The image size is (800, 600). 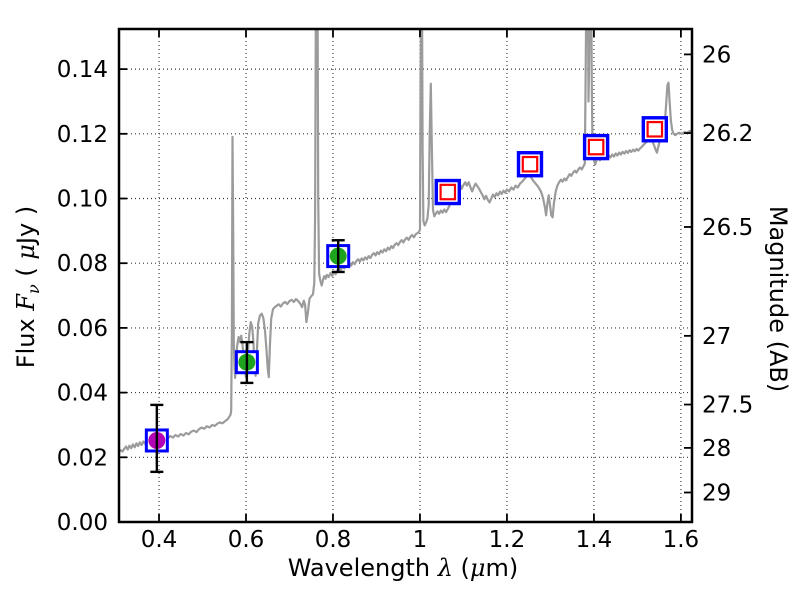 I want to click on right-tick-label: 29, so click(x=716, y=493).